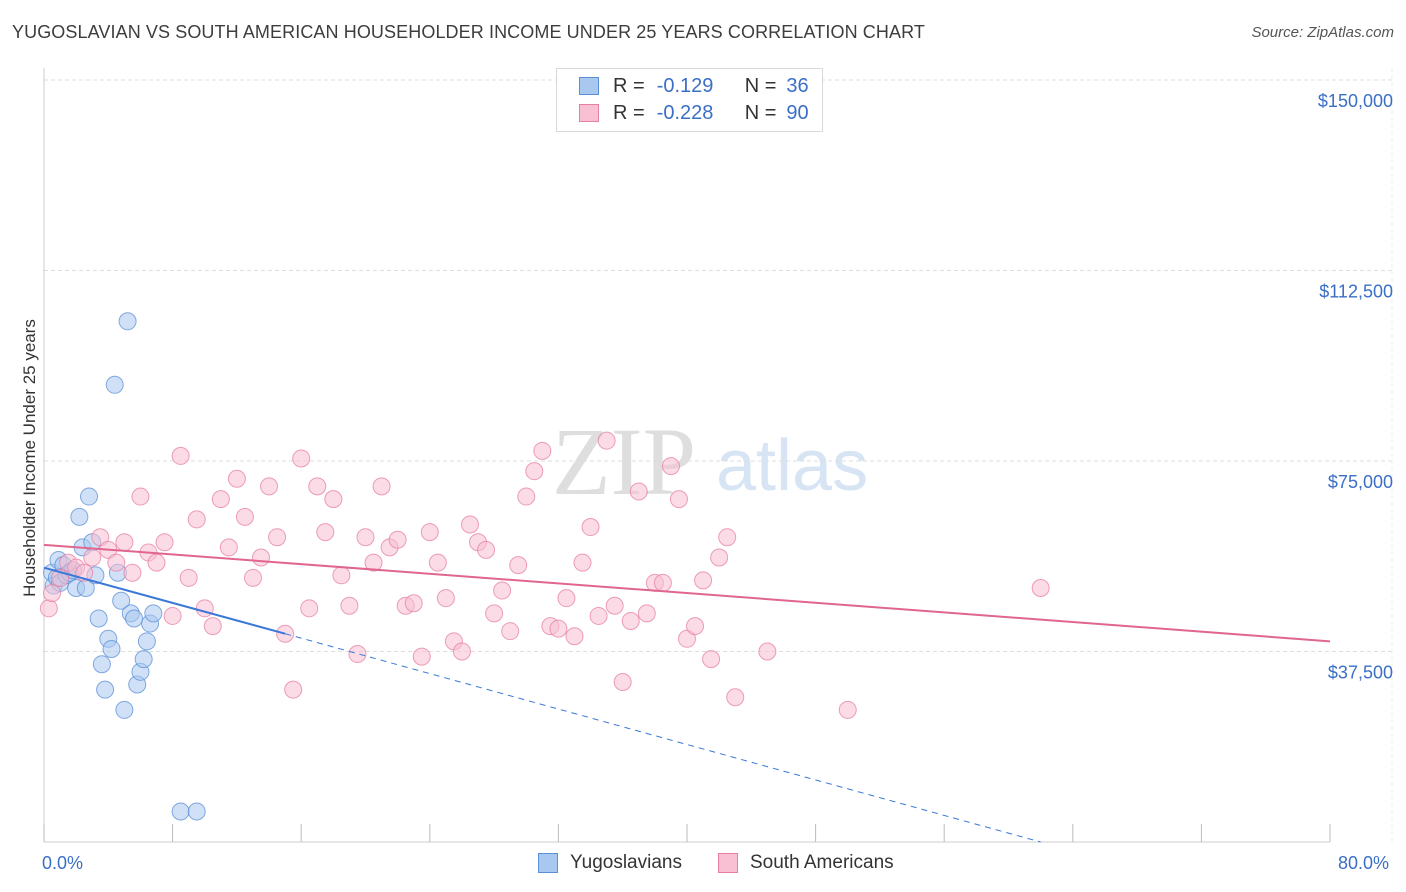  I want to click on y-tick-label: $112,500, so click(1356, 292).